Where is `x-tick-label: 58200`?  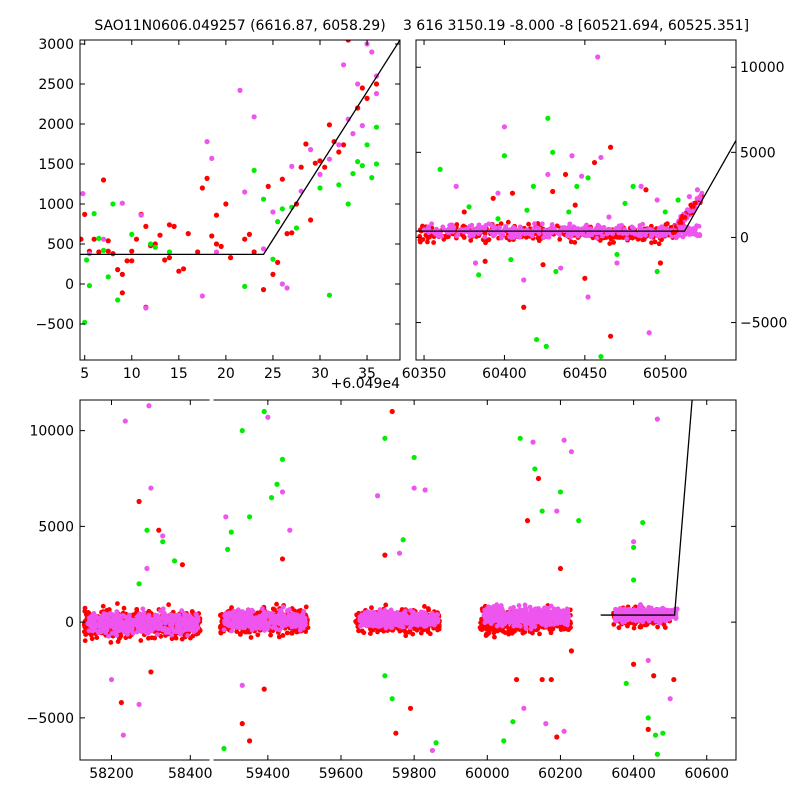 x-tick-label: 58200 is located at coordinates (111, 774).